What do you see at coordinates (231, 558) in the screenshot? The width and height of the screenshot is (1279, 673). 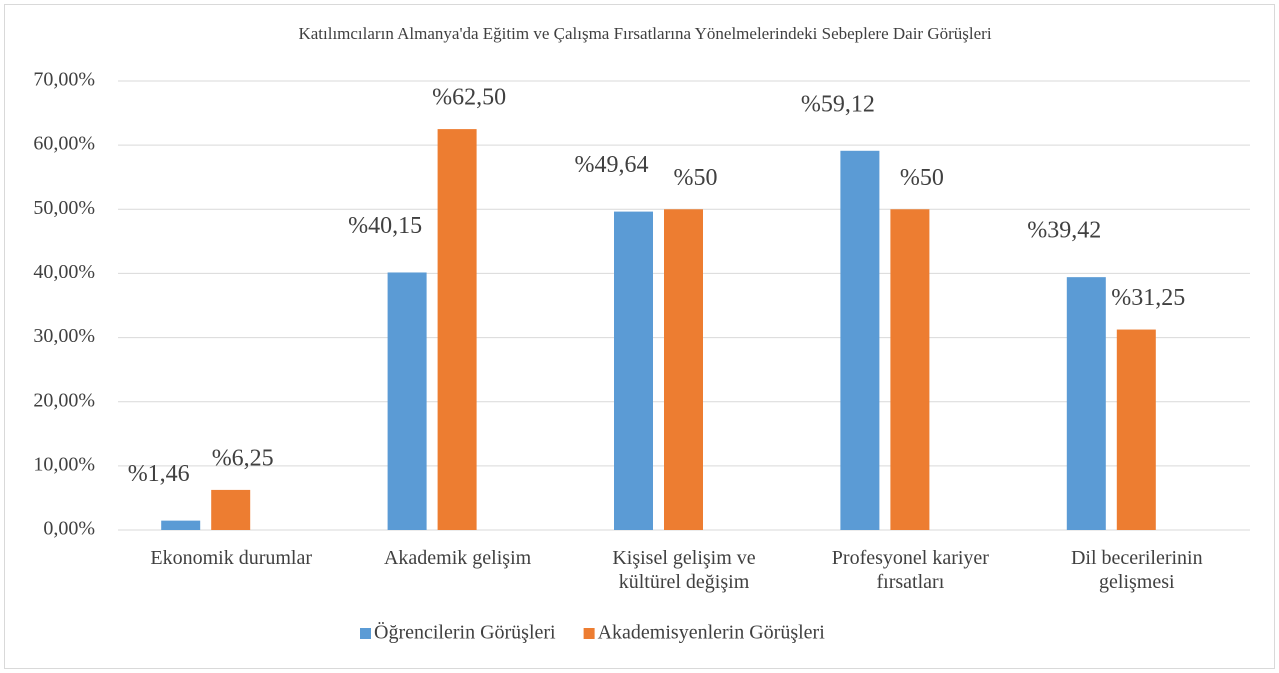 I see `x-tick-label: Ekonomik durumlar` at bounding box center [231, 558].